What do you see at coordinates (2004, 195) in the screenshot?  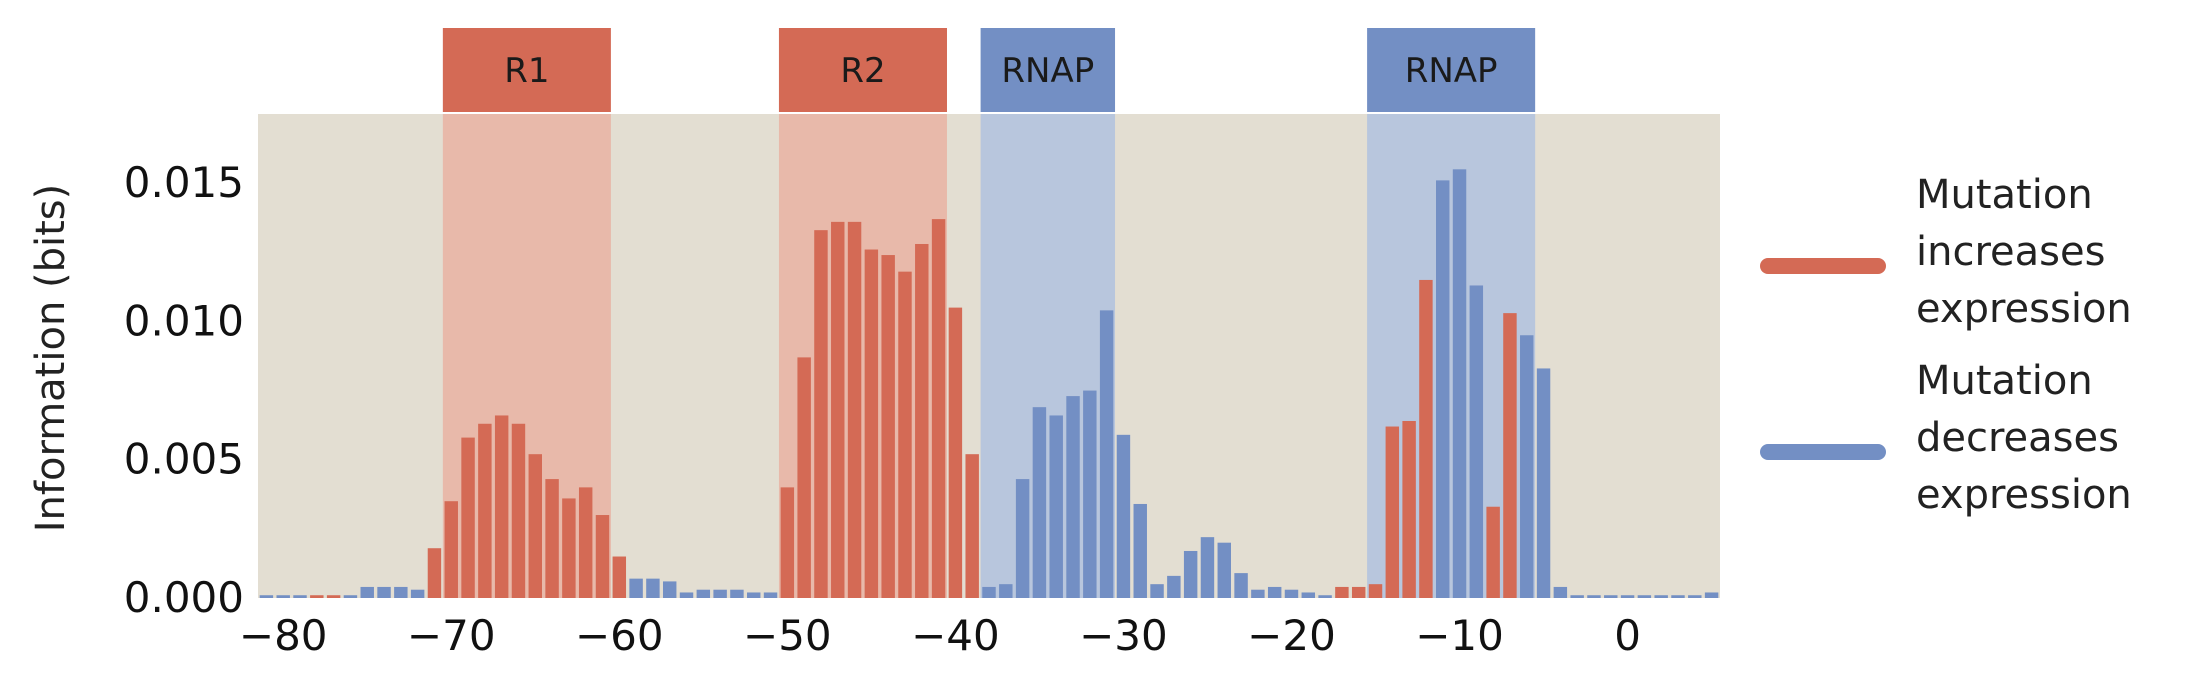 I see `legend-label-increase: Mutation` at bounding box center [2004, 195].